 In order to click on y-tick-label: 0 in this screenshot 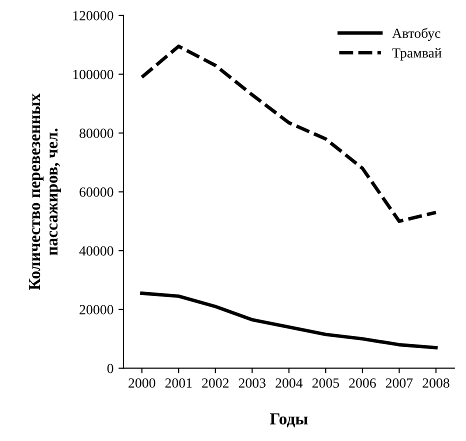, I will do `click(110, 369)`.